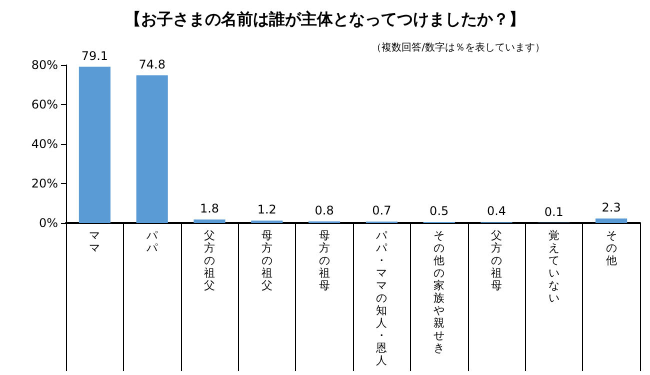  What do you see at coordinates (439, 291) in the screenshot?
I see `category-label: その他の家族や親せき` at bounding box center [439, 291].